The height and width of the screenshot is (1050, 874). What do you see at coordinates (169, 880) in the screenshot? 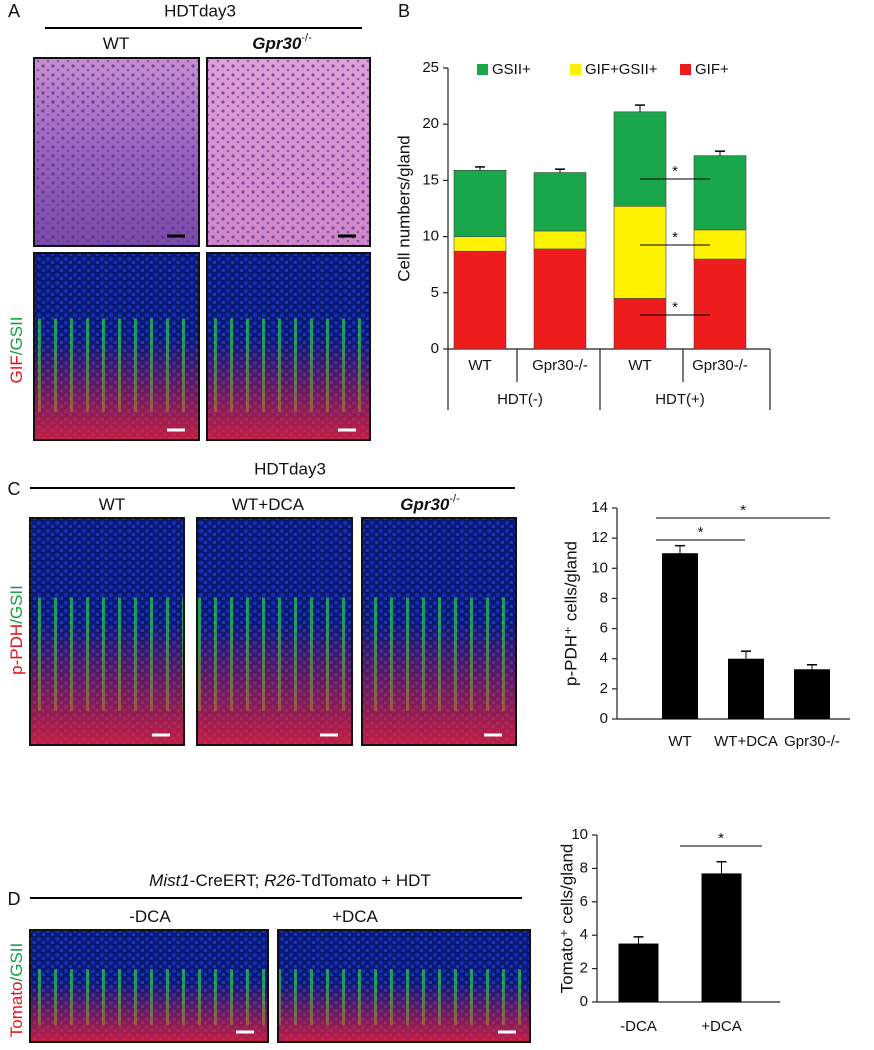
I see `header-part: Mist1` at bounding box center [169, 880].